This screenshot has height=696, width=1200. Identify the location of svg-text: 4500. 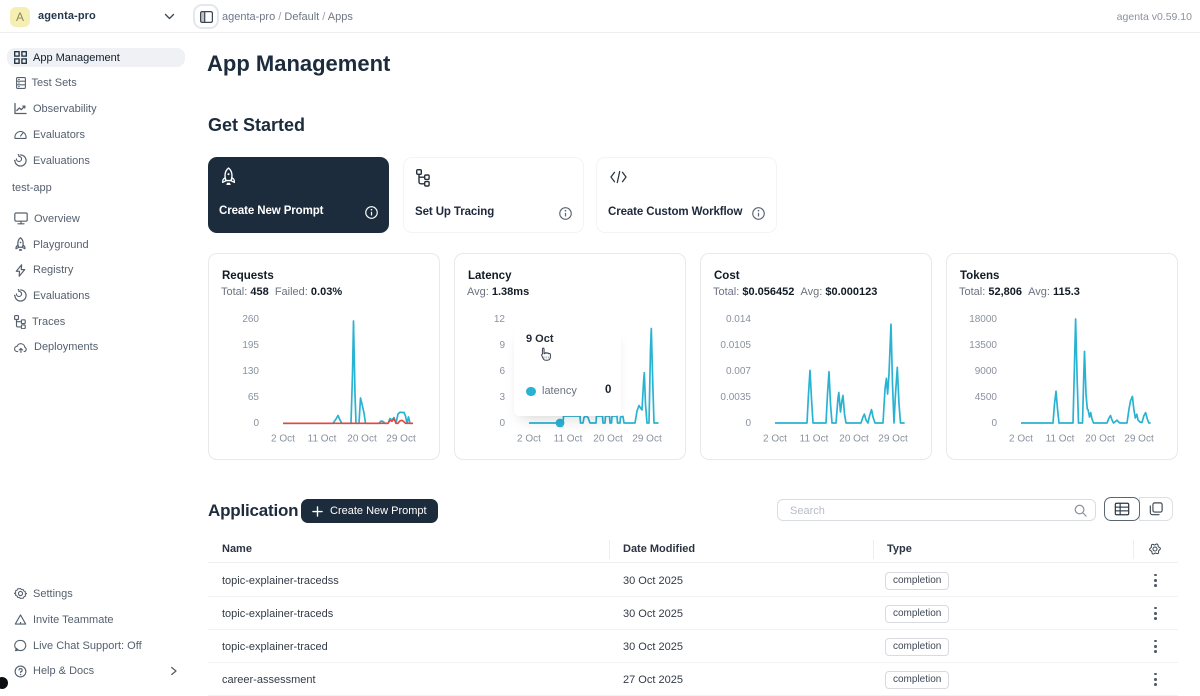
(986, 397).